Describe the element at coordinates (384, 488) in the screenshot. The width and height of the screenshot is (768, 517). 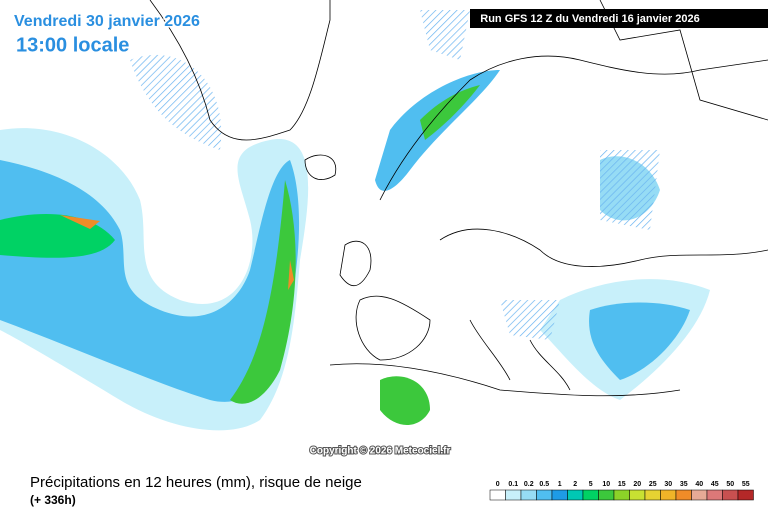
I see `footer-bar` at that location.